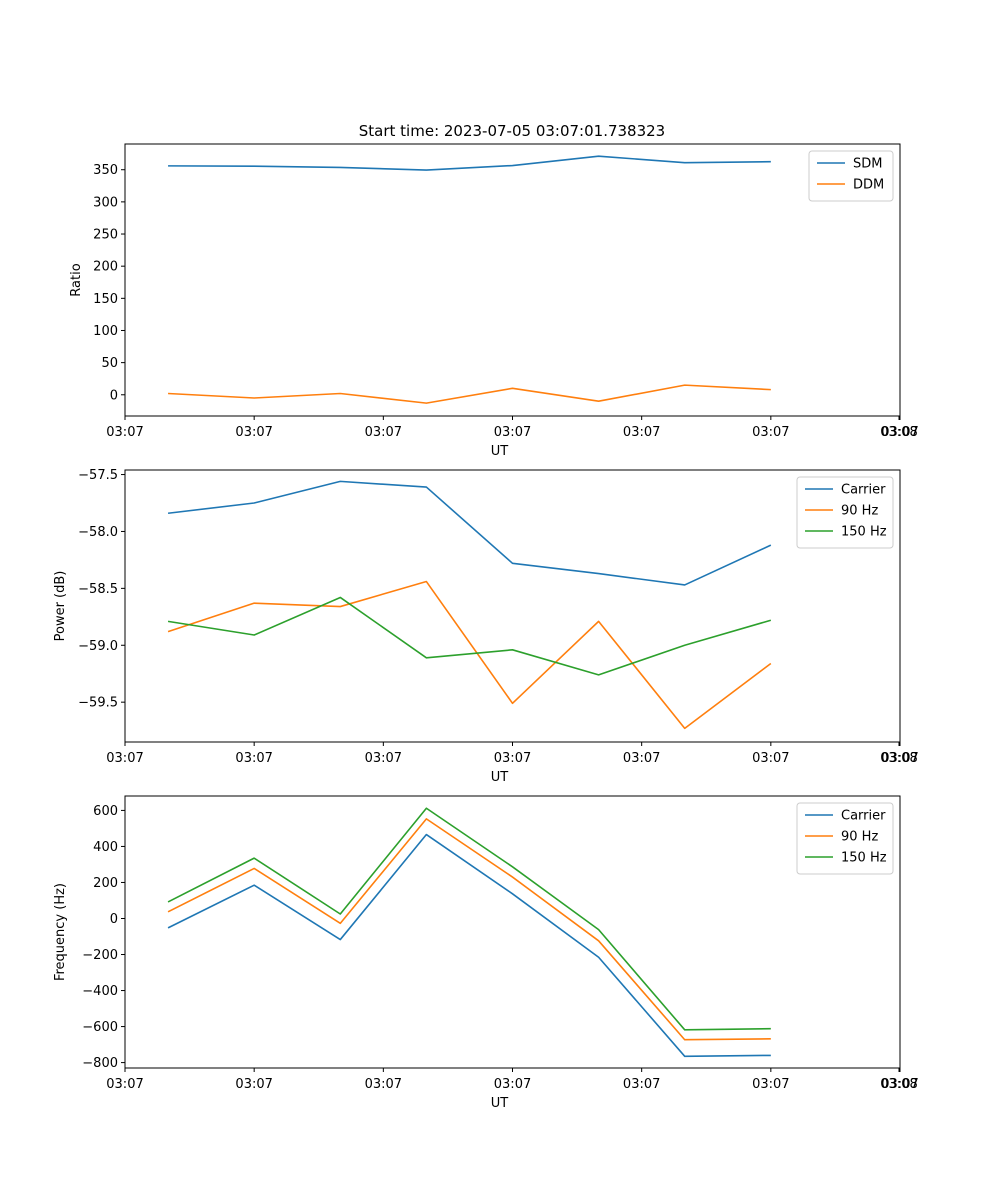  What do you see at coordinates (105, 847) in the screenshot?
I see `y-tick-label: 400` at bounding box center [105, 847].